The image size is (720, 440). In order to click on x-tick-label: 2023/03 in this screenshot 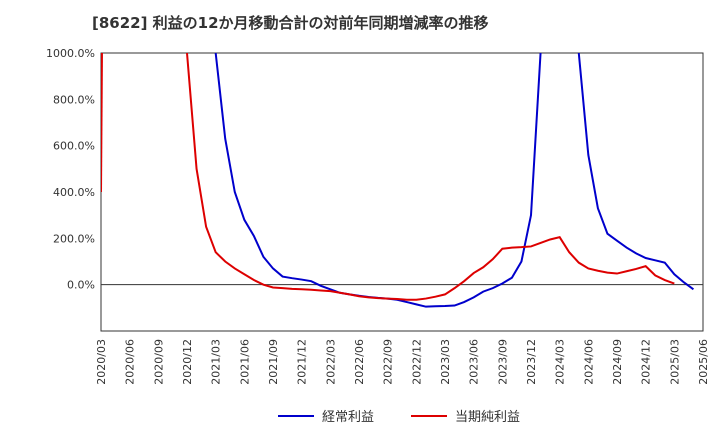, I will do `click(445, 362)`.